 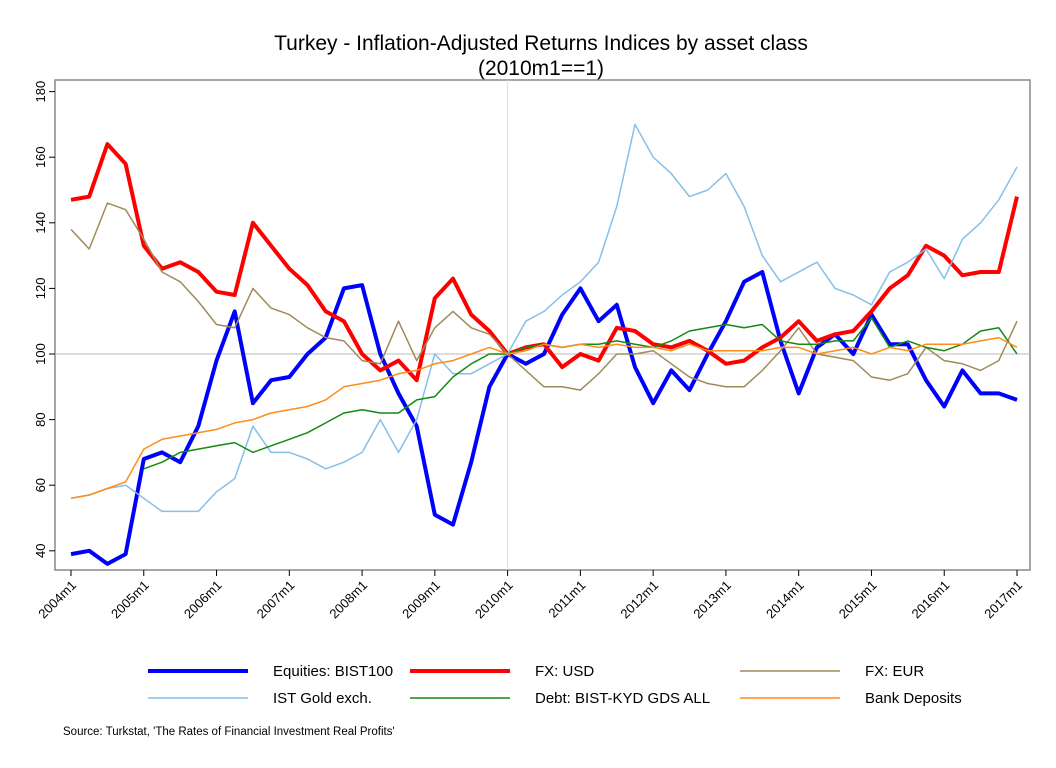 What do you see at coordinates (333, 671) in the screenshot?
I see `legend-label: Equities: BIST100` at bounding box center [333, 671].